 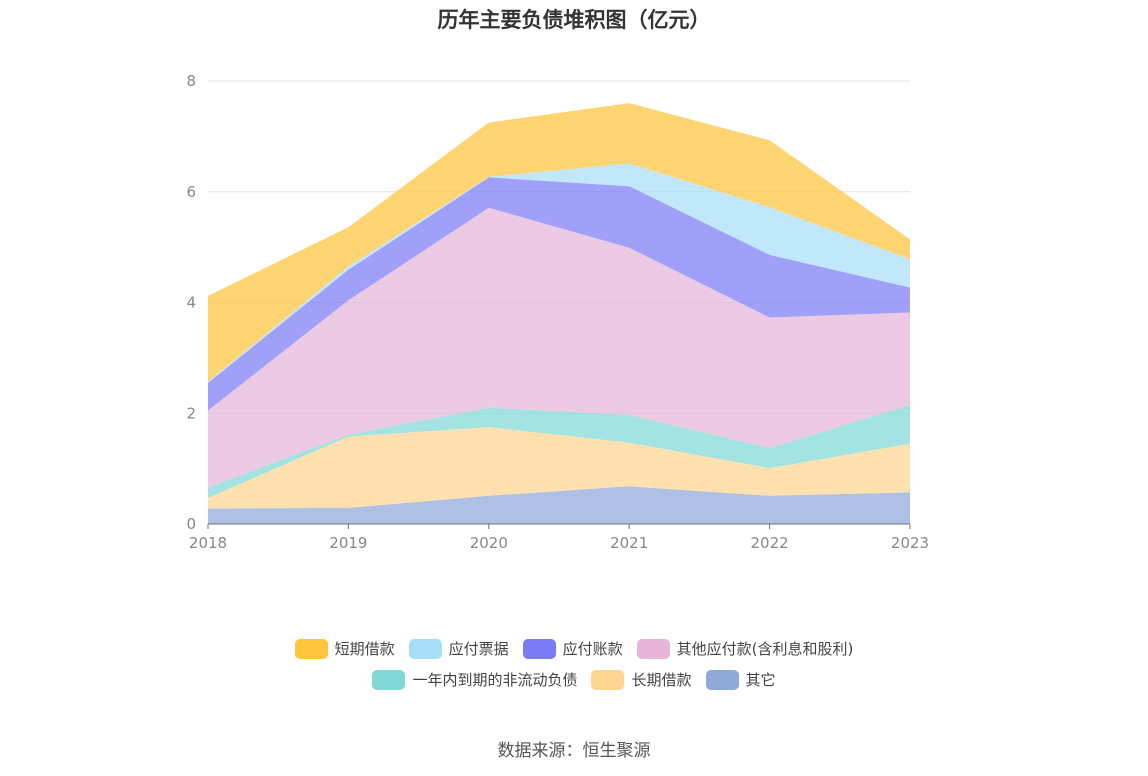 What do you see at coordinates (574, 751) in the screenshot?
I see `source-note: 数据来源：恒生聚源` at bounding box center [574, 751].